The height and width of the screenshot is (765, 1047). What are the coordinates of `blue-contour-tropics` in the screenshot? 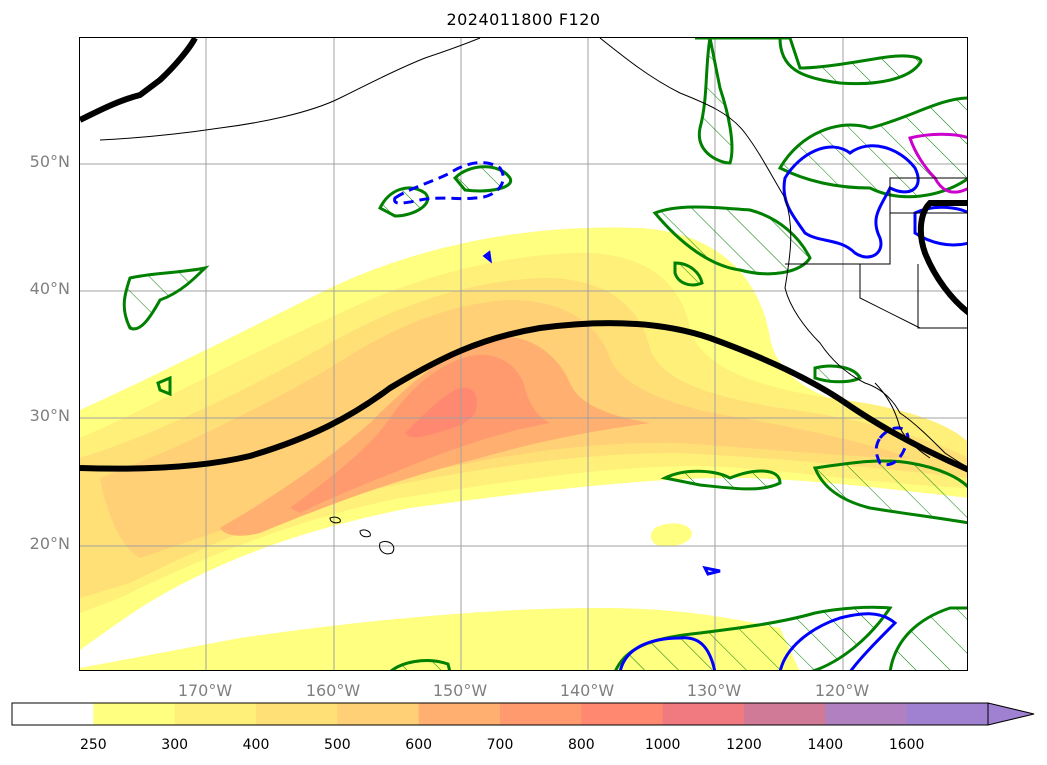 It's located at (758, 641).